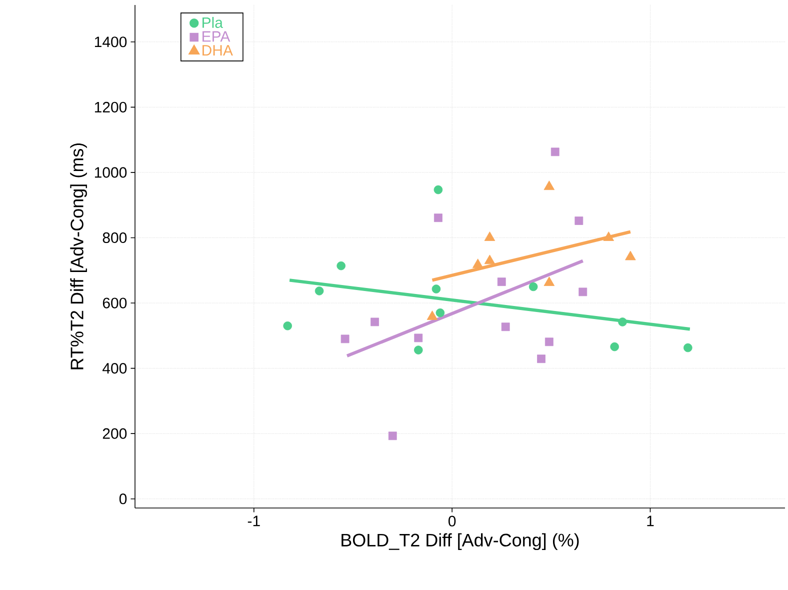  I want to click on legend-label: DHA, so click(217, 50).